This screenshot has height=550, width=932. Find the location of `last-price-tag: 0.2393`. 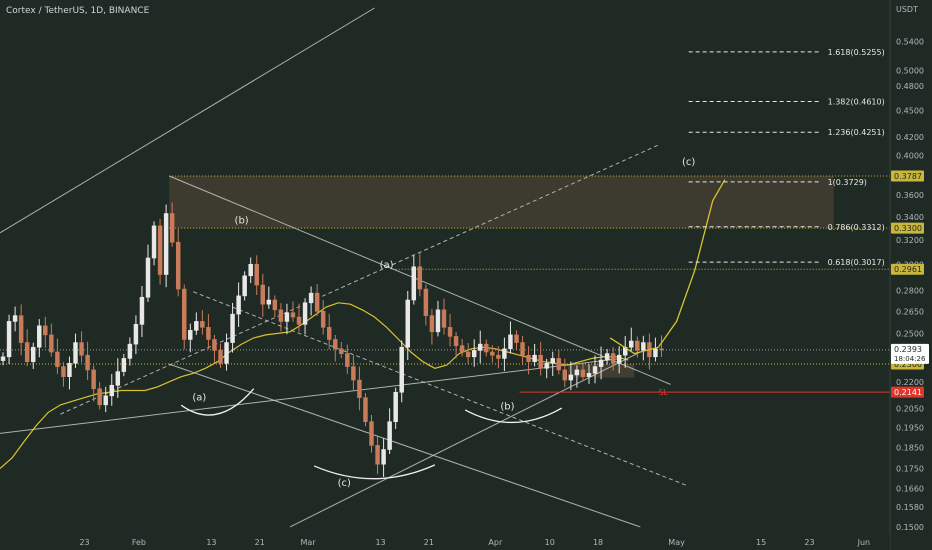

last-price-tag: 0.2393 is located at coordinates (908, 349).